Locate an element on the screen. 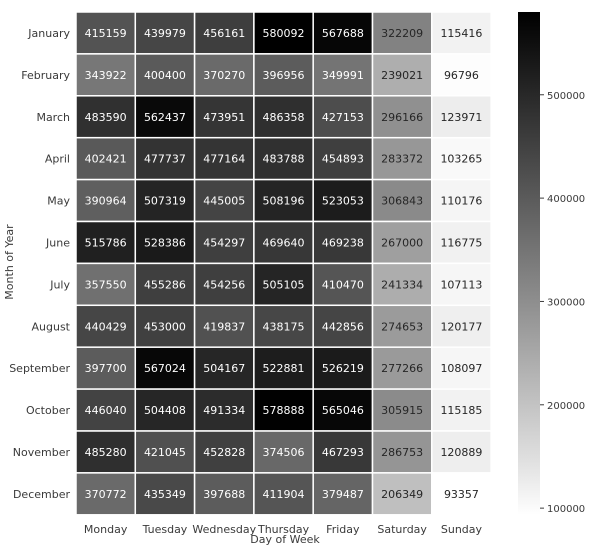 This screenshot has width=591, height=551. cell-value-label: 108097 is located at coordinates (461, 368).